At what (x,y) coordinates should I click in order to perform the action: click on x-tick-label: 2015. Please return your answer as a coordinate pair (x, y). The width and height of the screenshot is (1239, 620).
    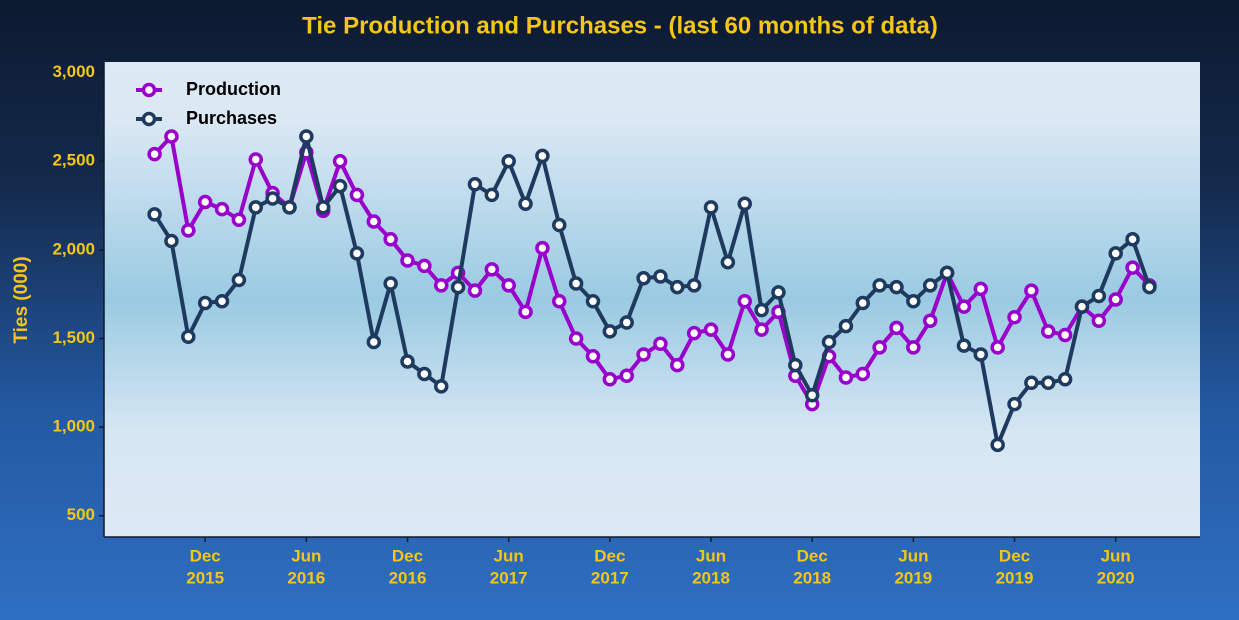
    Looking at the image, I should click on (205, 577).